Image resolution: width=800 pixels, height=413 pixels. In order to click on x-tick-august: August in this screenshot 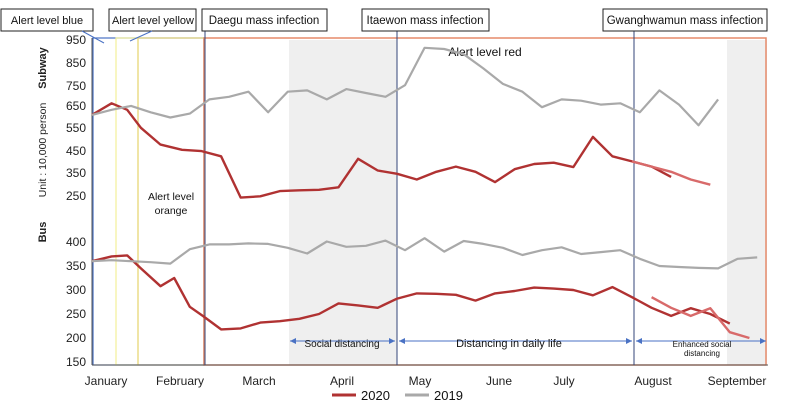, I will do `click(653, 381)`.